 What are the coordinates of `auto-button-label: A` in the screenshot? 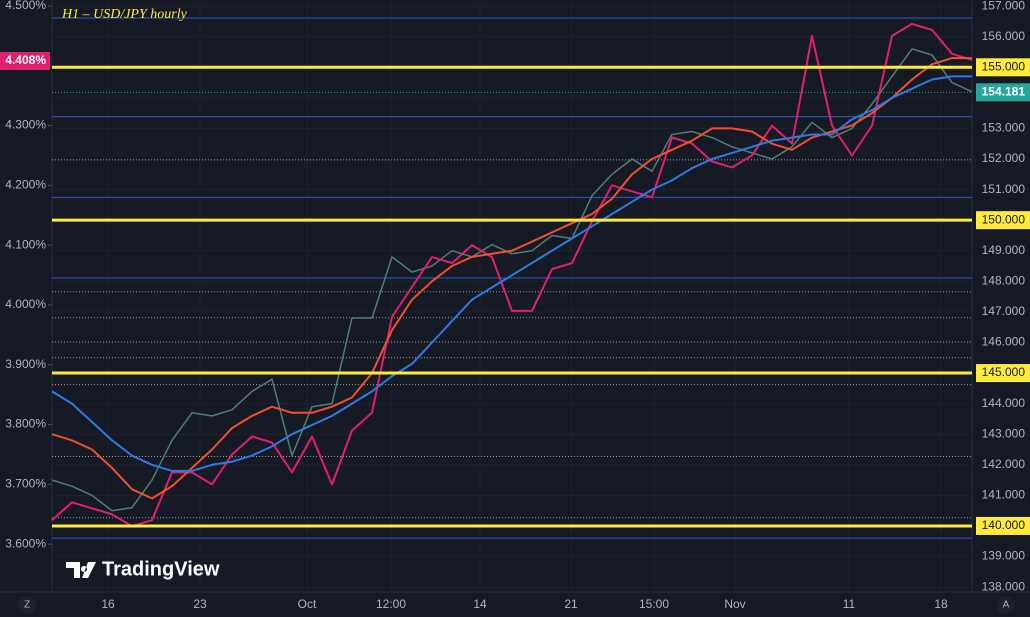 It's located at (1006, 605).